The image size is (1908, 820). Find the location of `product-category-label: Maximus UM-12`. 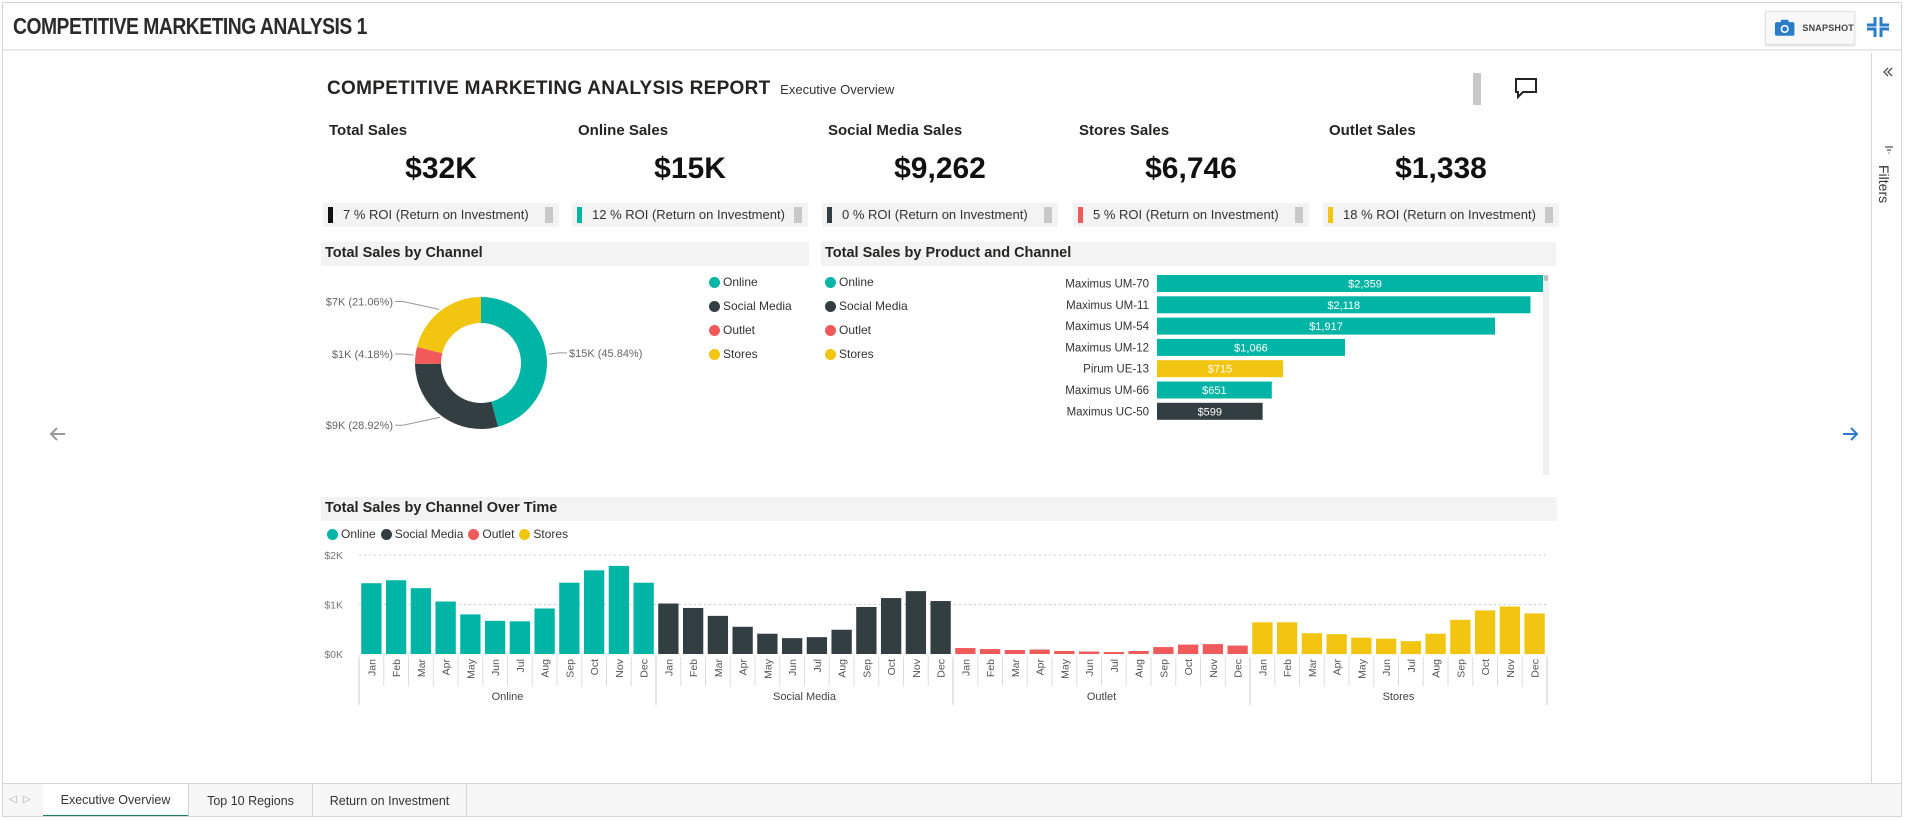

product-category-label: Maximus UM-12 is located at coordinates (1107, 348).